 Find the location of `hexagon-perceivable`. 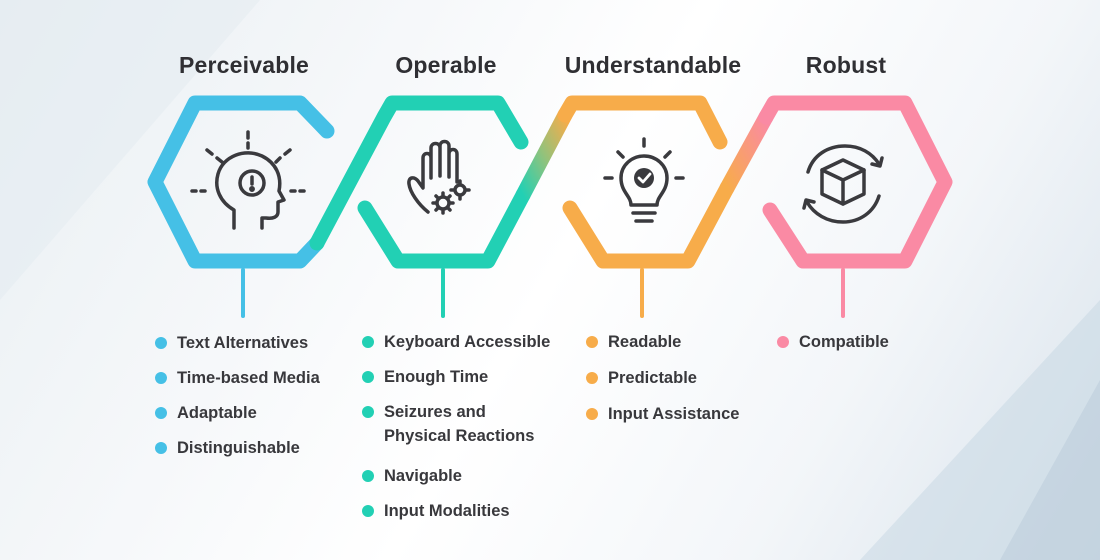

hexagon-perceivable is located at coordinates (241, 182).